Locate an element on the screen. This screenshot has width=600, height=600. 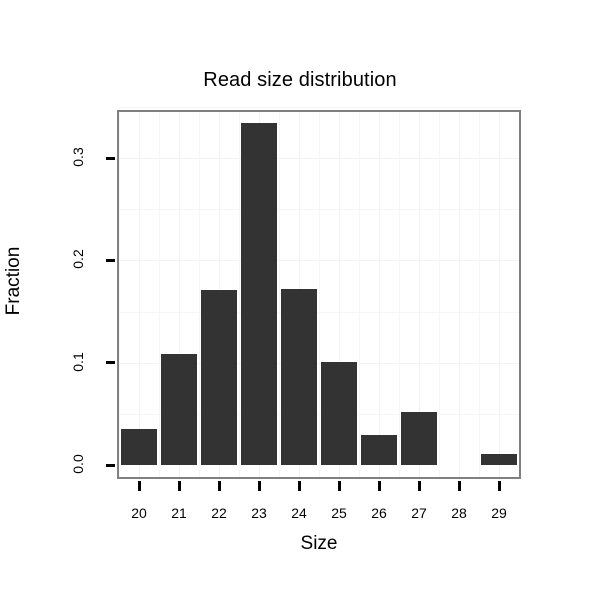
x-tick-label: 25 is located at coordinates (339, 513).